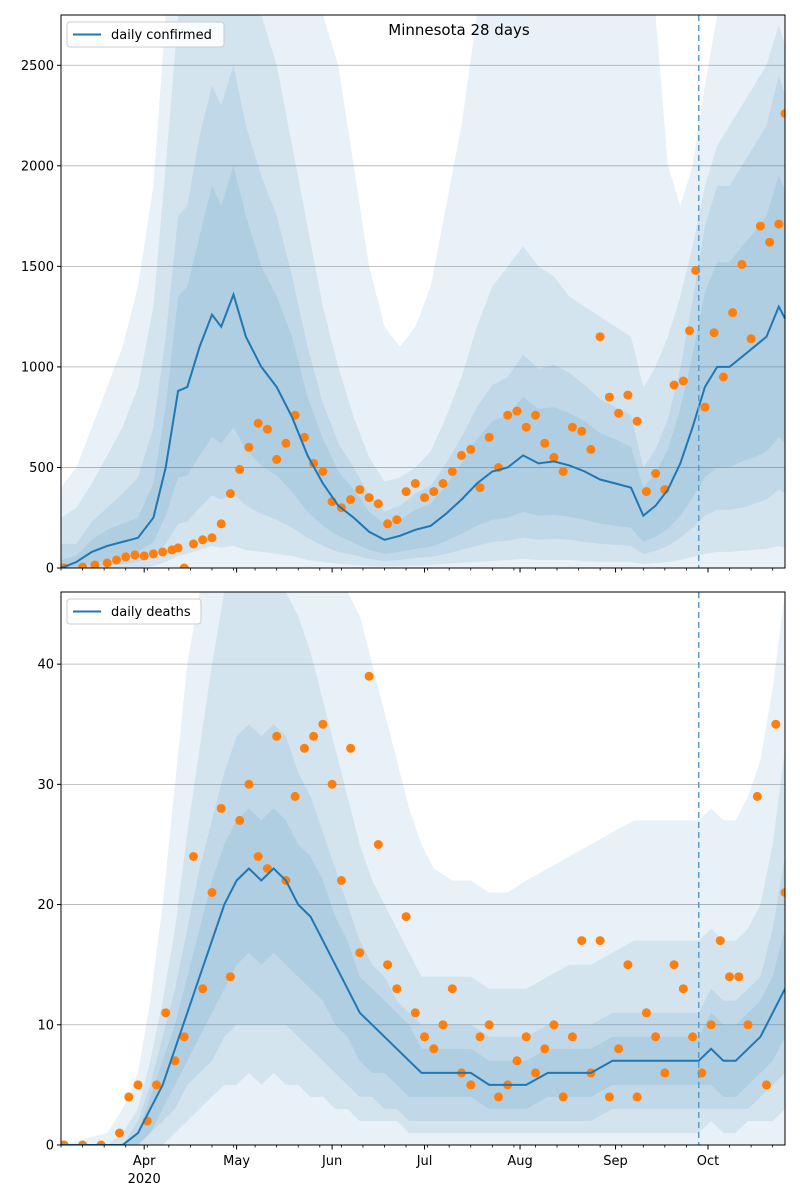  I want to click on deaths-ytick-label: 30, so click(45, 785).